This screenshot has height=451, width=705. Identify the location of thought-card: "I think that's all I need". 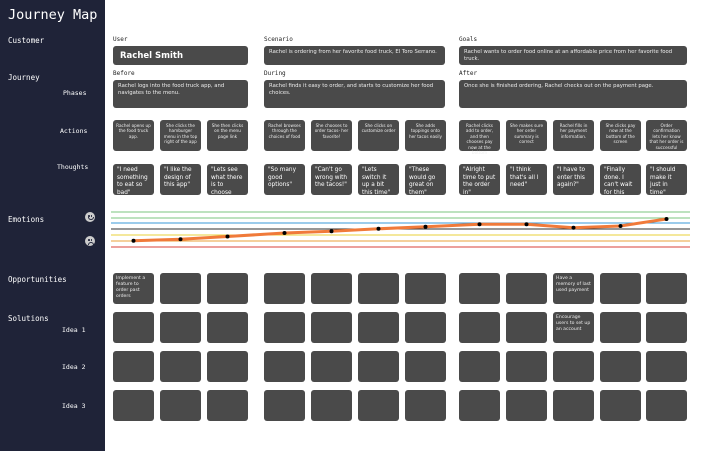
(526, 179).